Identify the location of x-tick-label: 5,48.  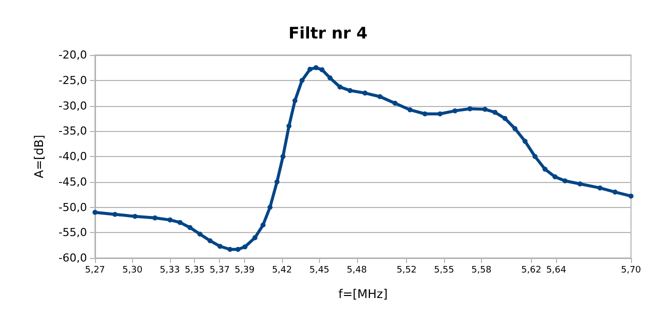
(357, 271).